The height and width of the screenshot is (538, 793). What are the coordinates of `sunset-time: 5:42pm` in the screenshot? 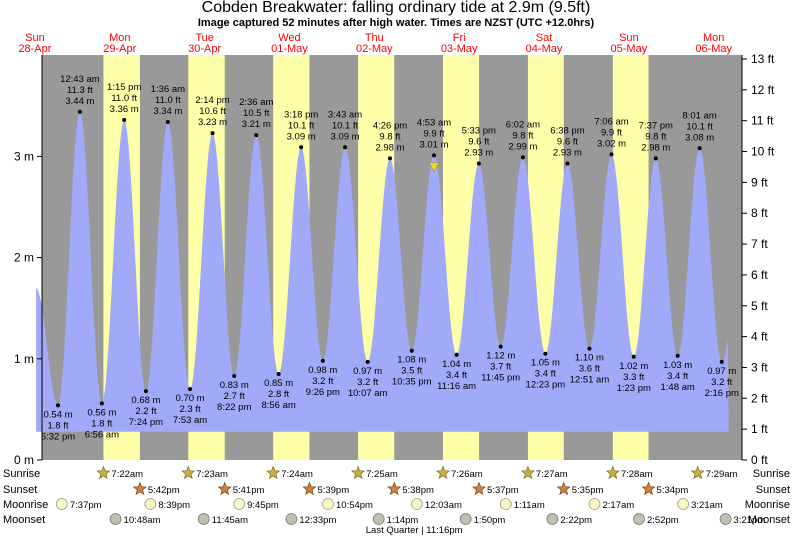 It's located at (164, 490).